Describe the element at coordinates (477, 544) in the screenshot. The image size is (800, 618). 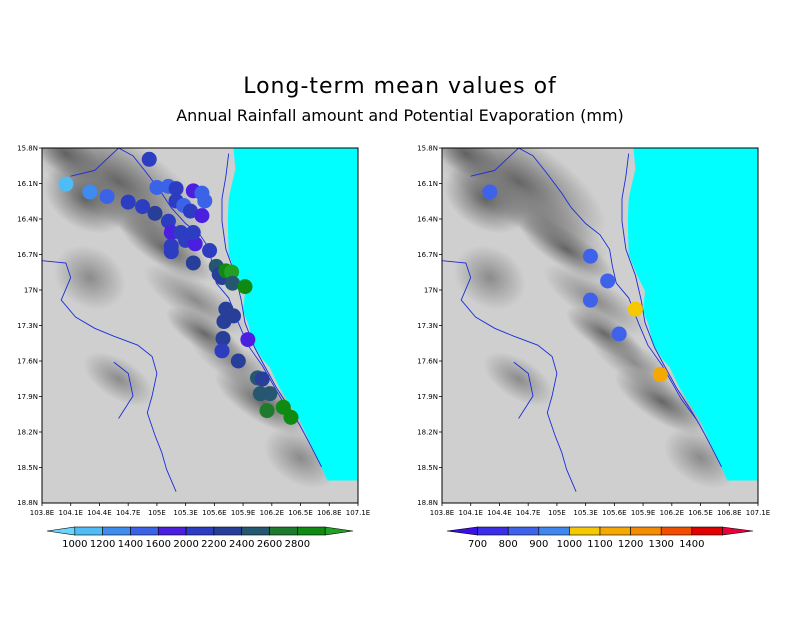
I see `colorbar-label: 700` at that location.